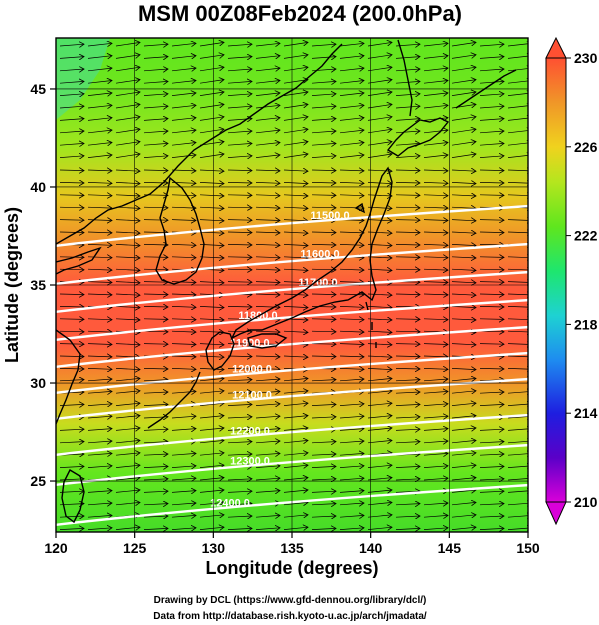  Describe the element at coordinates (371, 548) in the screenshot. I see `x-tick-label: 140` at that location.